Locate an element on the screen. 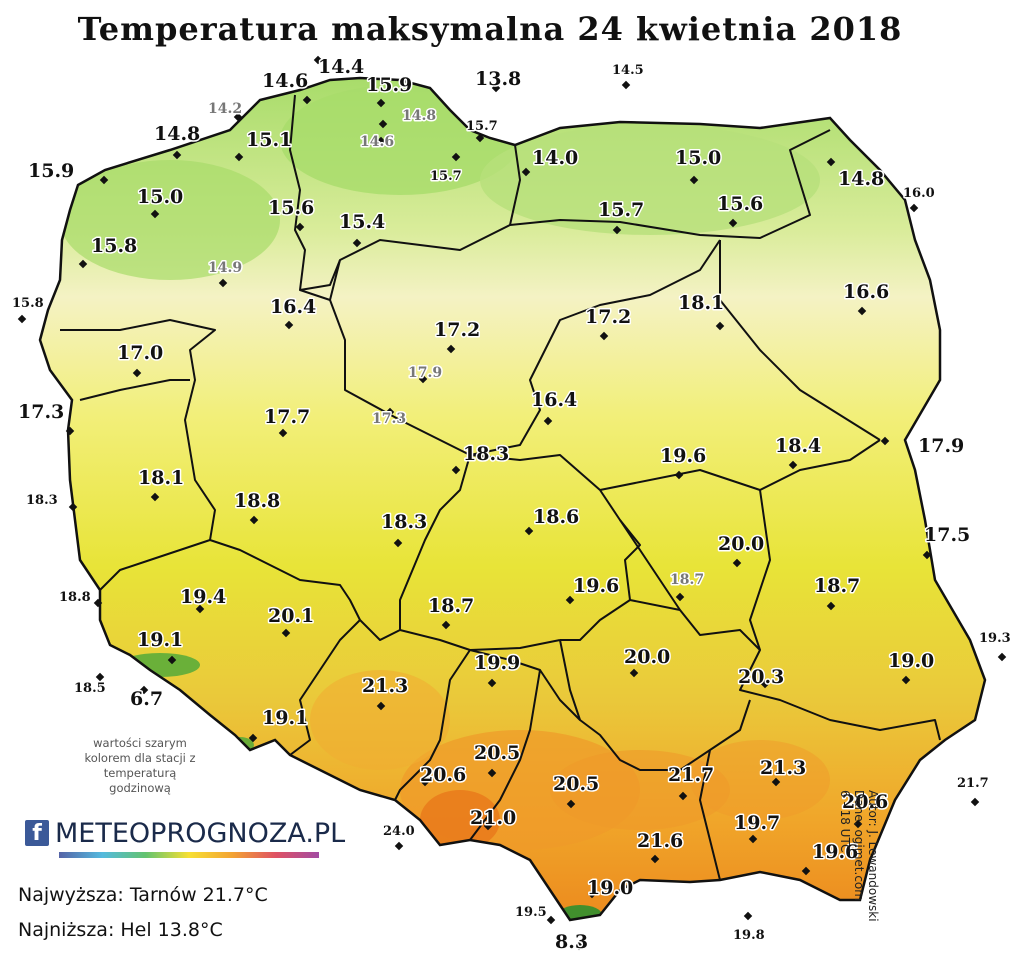  station-temperature-label: 21.0 is located at coordinates (493, 818).